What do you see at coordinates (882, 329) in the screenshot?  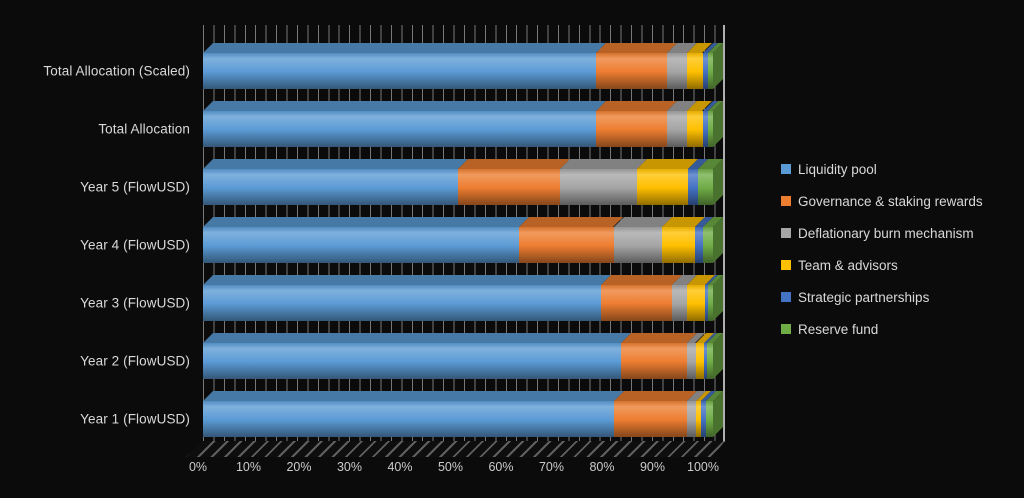 I see `legend-item-reserve-fund: Reserve fund` at bounding box center [882, 329].